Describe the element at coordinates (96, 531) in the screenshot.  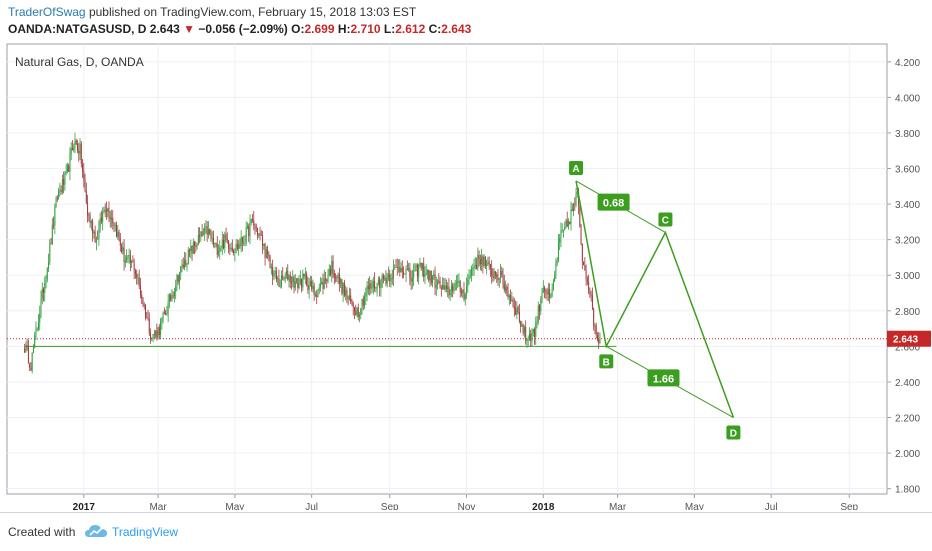
I see `tradingview-cloud-icon` at that location.